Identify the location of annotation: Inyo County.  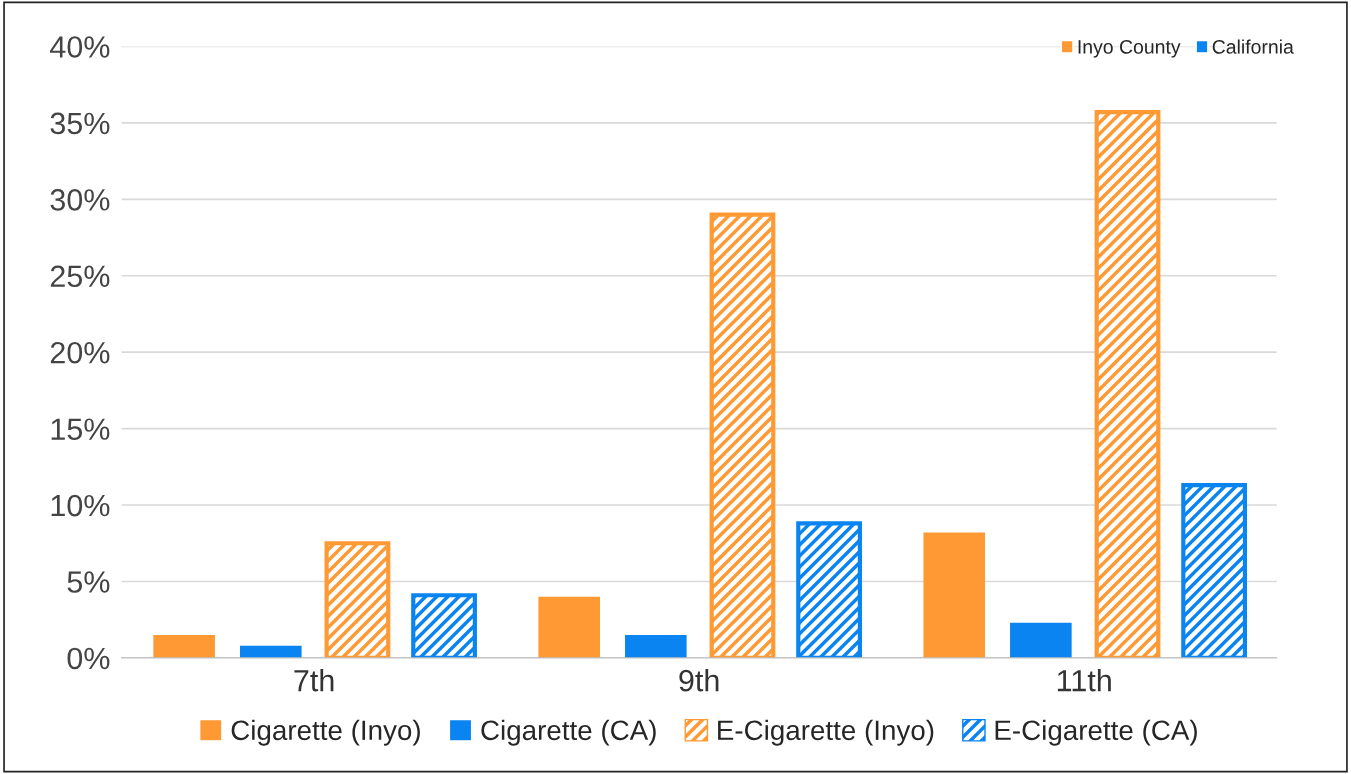
(1129, 49).